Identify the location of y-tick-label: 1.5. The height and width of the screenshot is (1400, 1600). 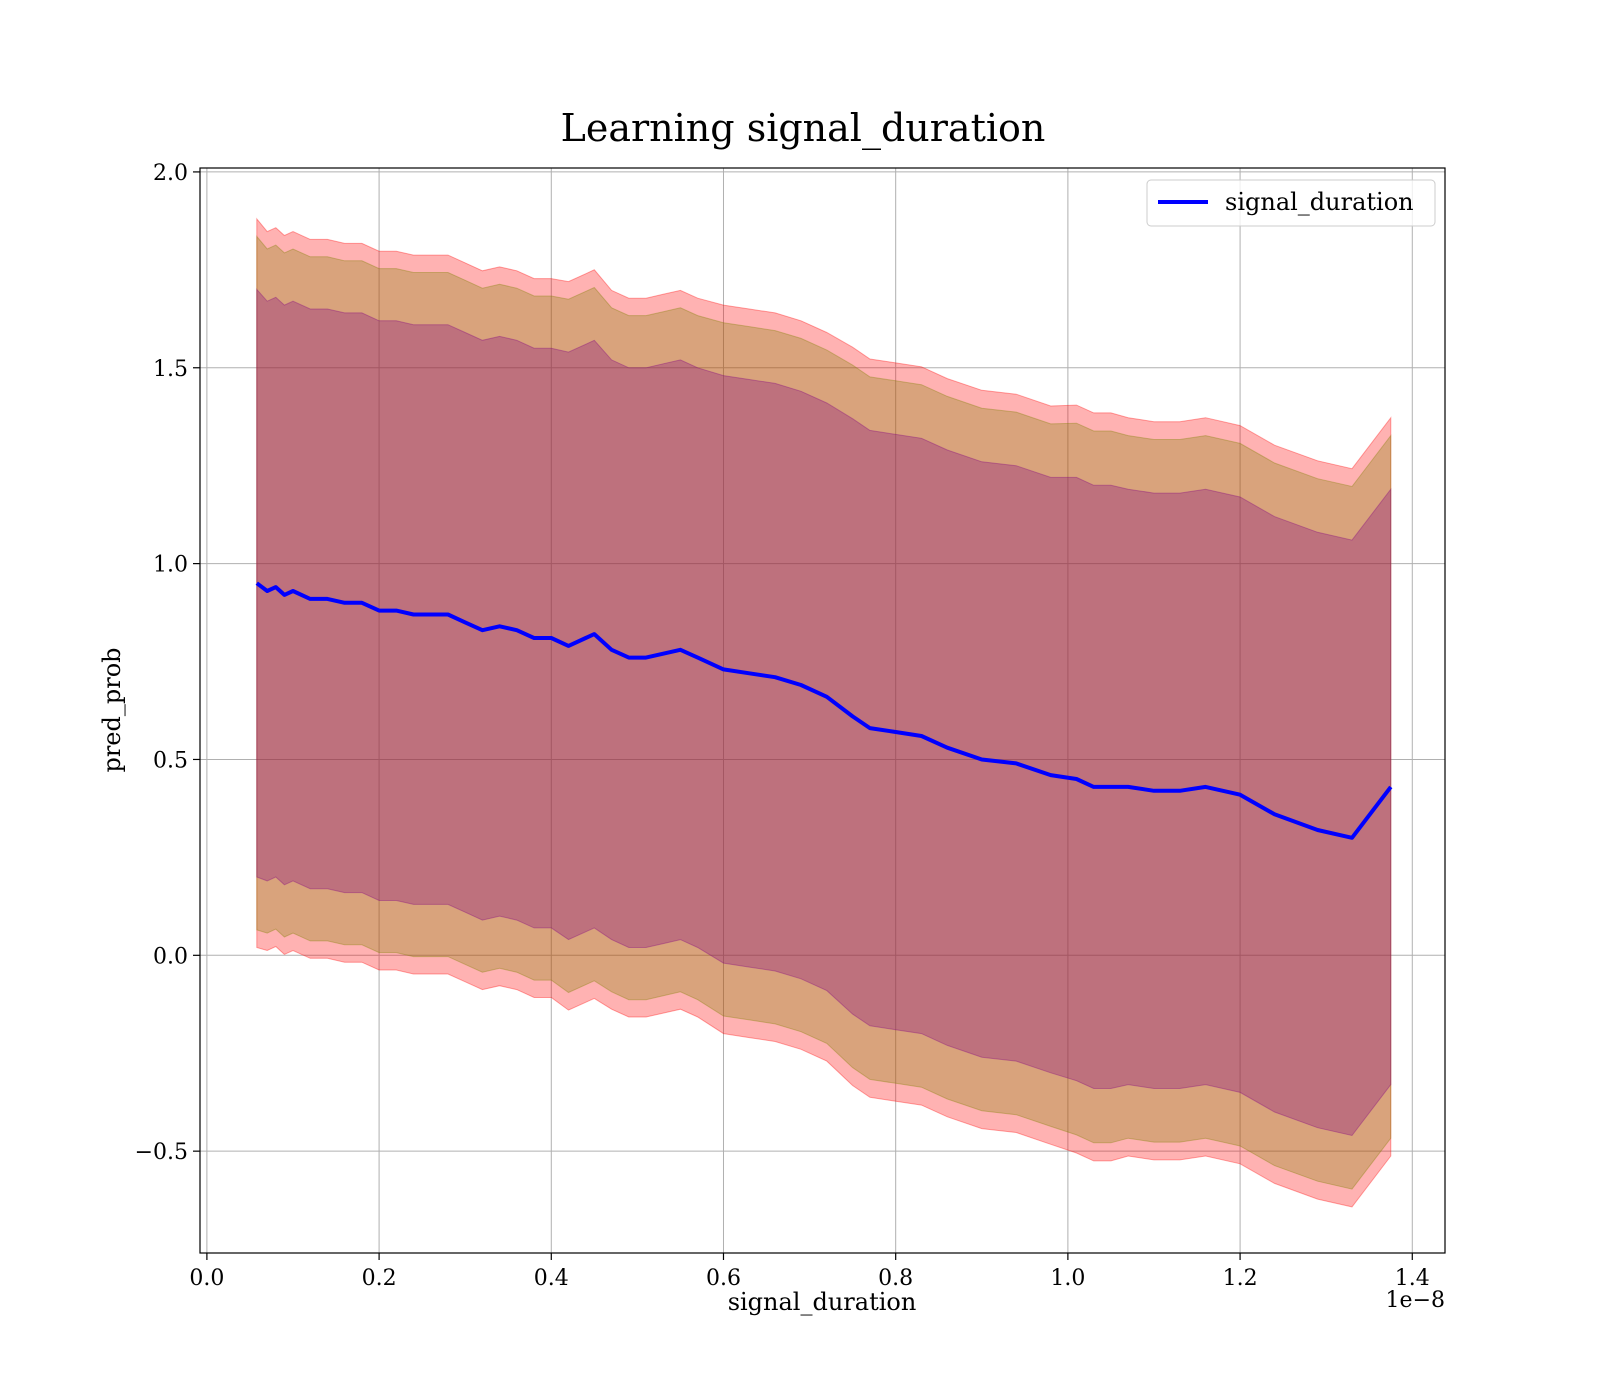
(170, 369).